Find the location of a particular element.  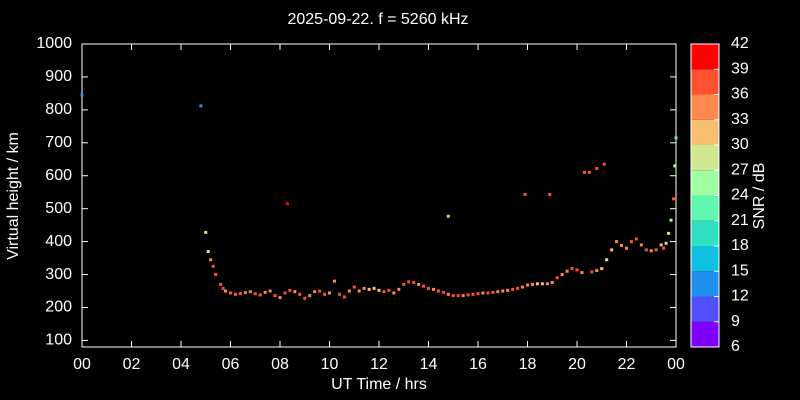

colorbar-tick-label: 9 is located at coordinates (735, 321).